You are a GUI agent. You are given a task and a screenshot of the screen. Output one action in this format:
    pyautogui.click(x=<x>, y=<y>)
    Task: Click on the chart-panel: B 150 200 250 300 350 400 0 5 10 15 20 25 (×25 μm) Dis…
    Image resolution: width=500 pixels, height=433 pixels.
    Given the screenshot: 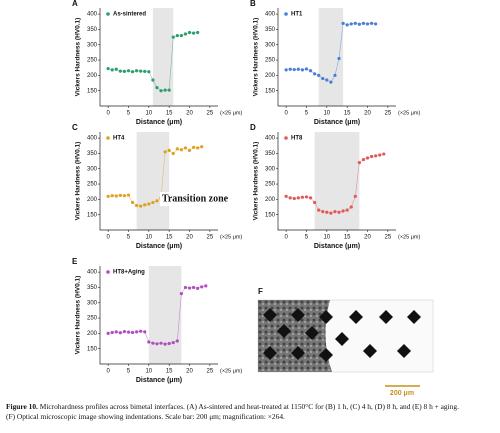 What is the action you would take?
    pyautogui.click(x=335, y=63)
    